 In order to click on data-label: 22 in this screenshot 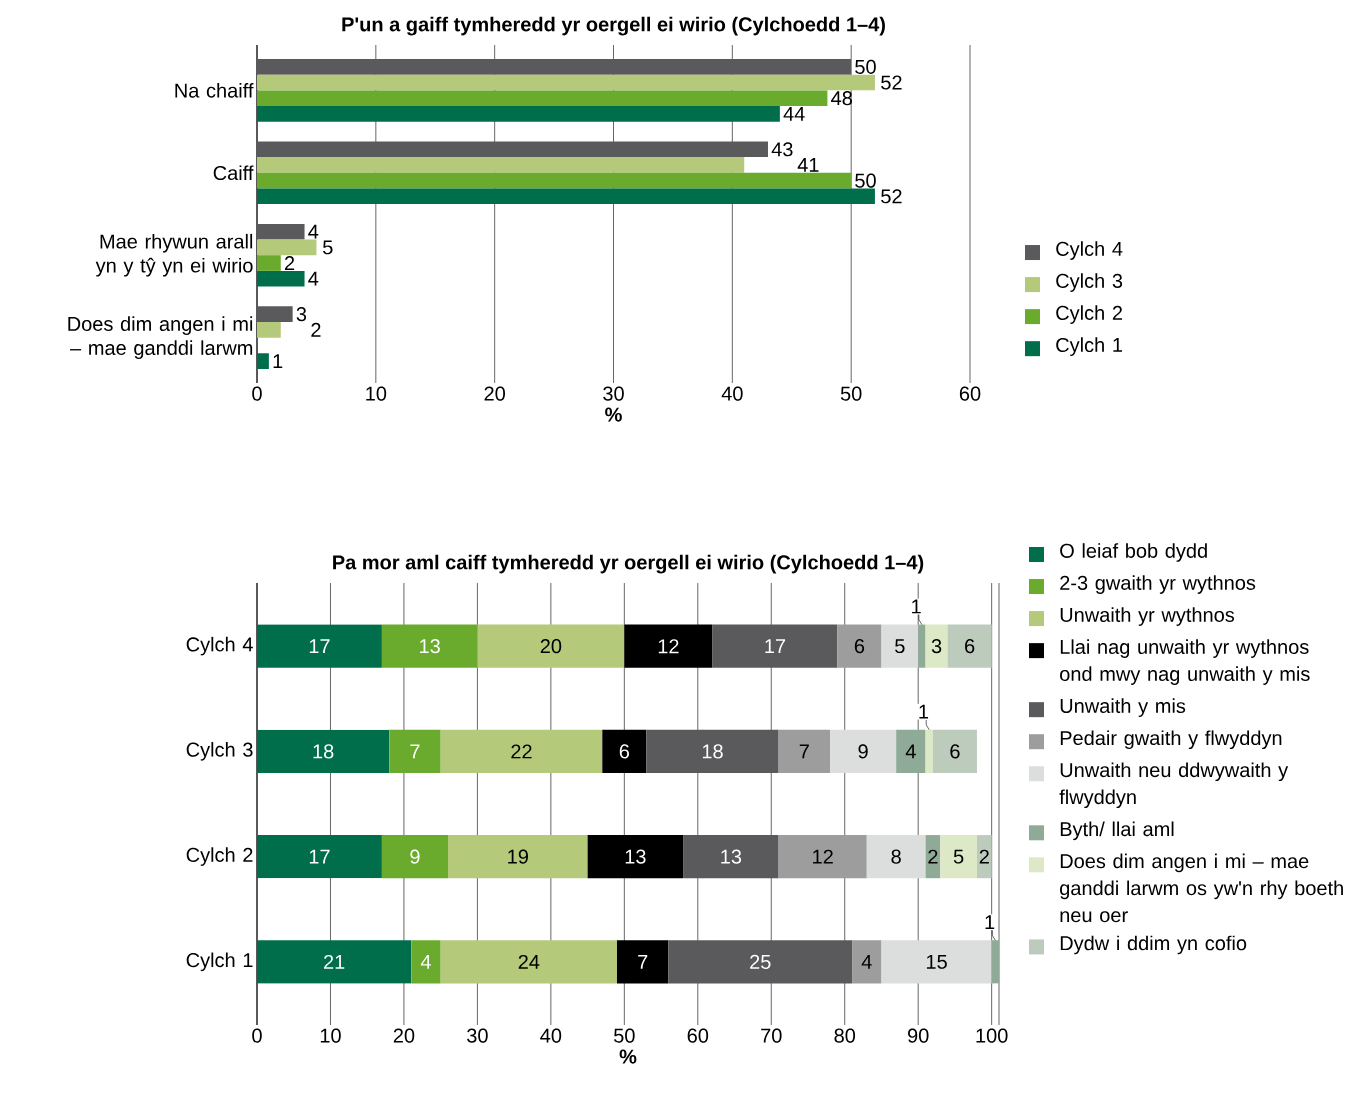, I will do `click(521, 751)`.